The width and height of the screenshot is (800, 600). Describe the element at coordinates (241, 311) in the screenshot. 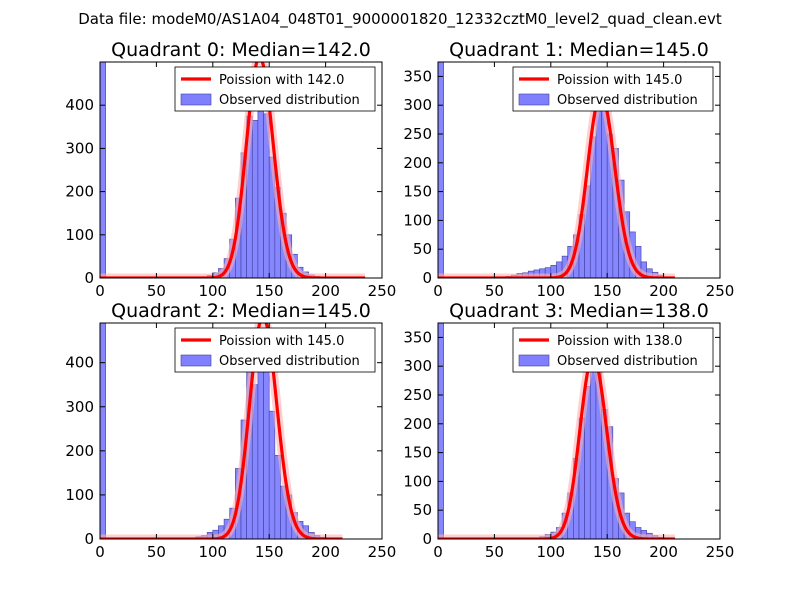

I see `chart-title: Quadrant 2: Median=145.0` at that location.